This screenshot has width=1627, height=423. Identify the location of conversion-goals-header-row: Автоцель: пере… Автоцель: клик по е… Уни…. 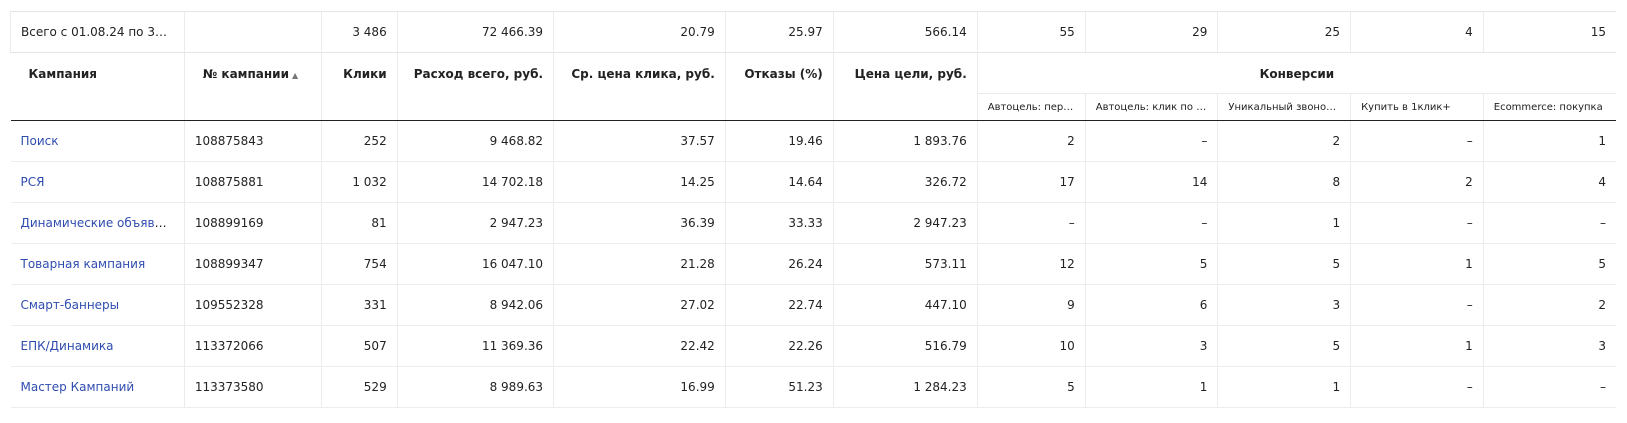
(813, 107).